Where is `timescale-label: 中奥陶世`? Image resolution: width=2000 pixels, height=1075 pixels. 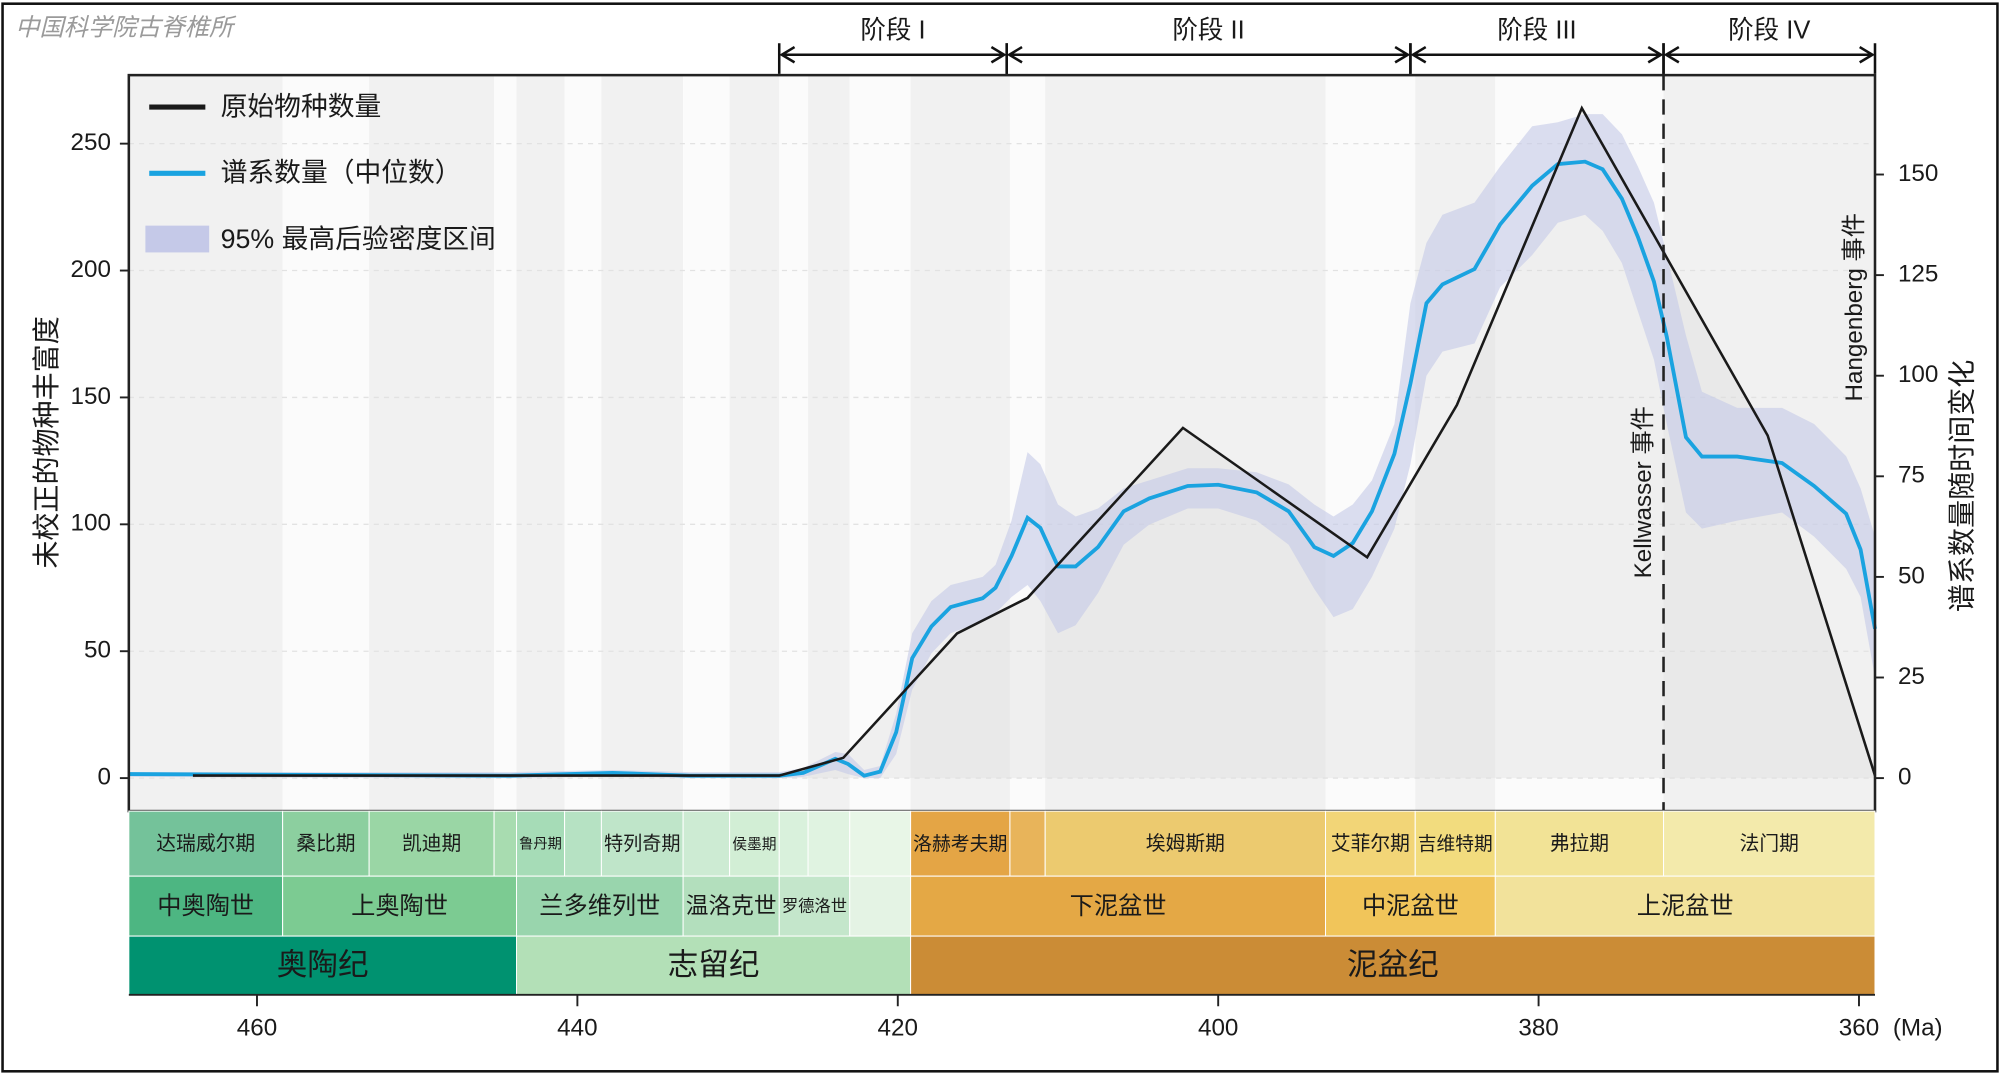
timescale-label: 中奥陶世 is located at coordinates (205, 906).